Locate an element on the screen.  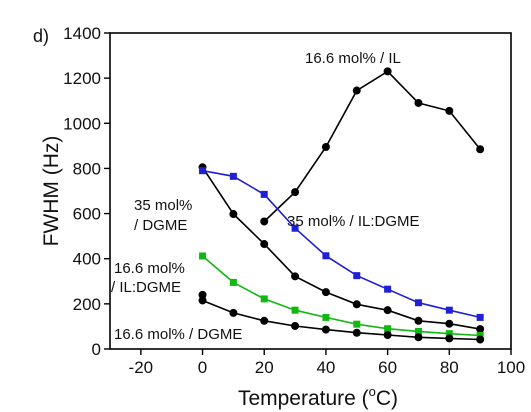
y-tick-label: 200 is located at coordinates (87, 304).